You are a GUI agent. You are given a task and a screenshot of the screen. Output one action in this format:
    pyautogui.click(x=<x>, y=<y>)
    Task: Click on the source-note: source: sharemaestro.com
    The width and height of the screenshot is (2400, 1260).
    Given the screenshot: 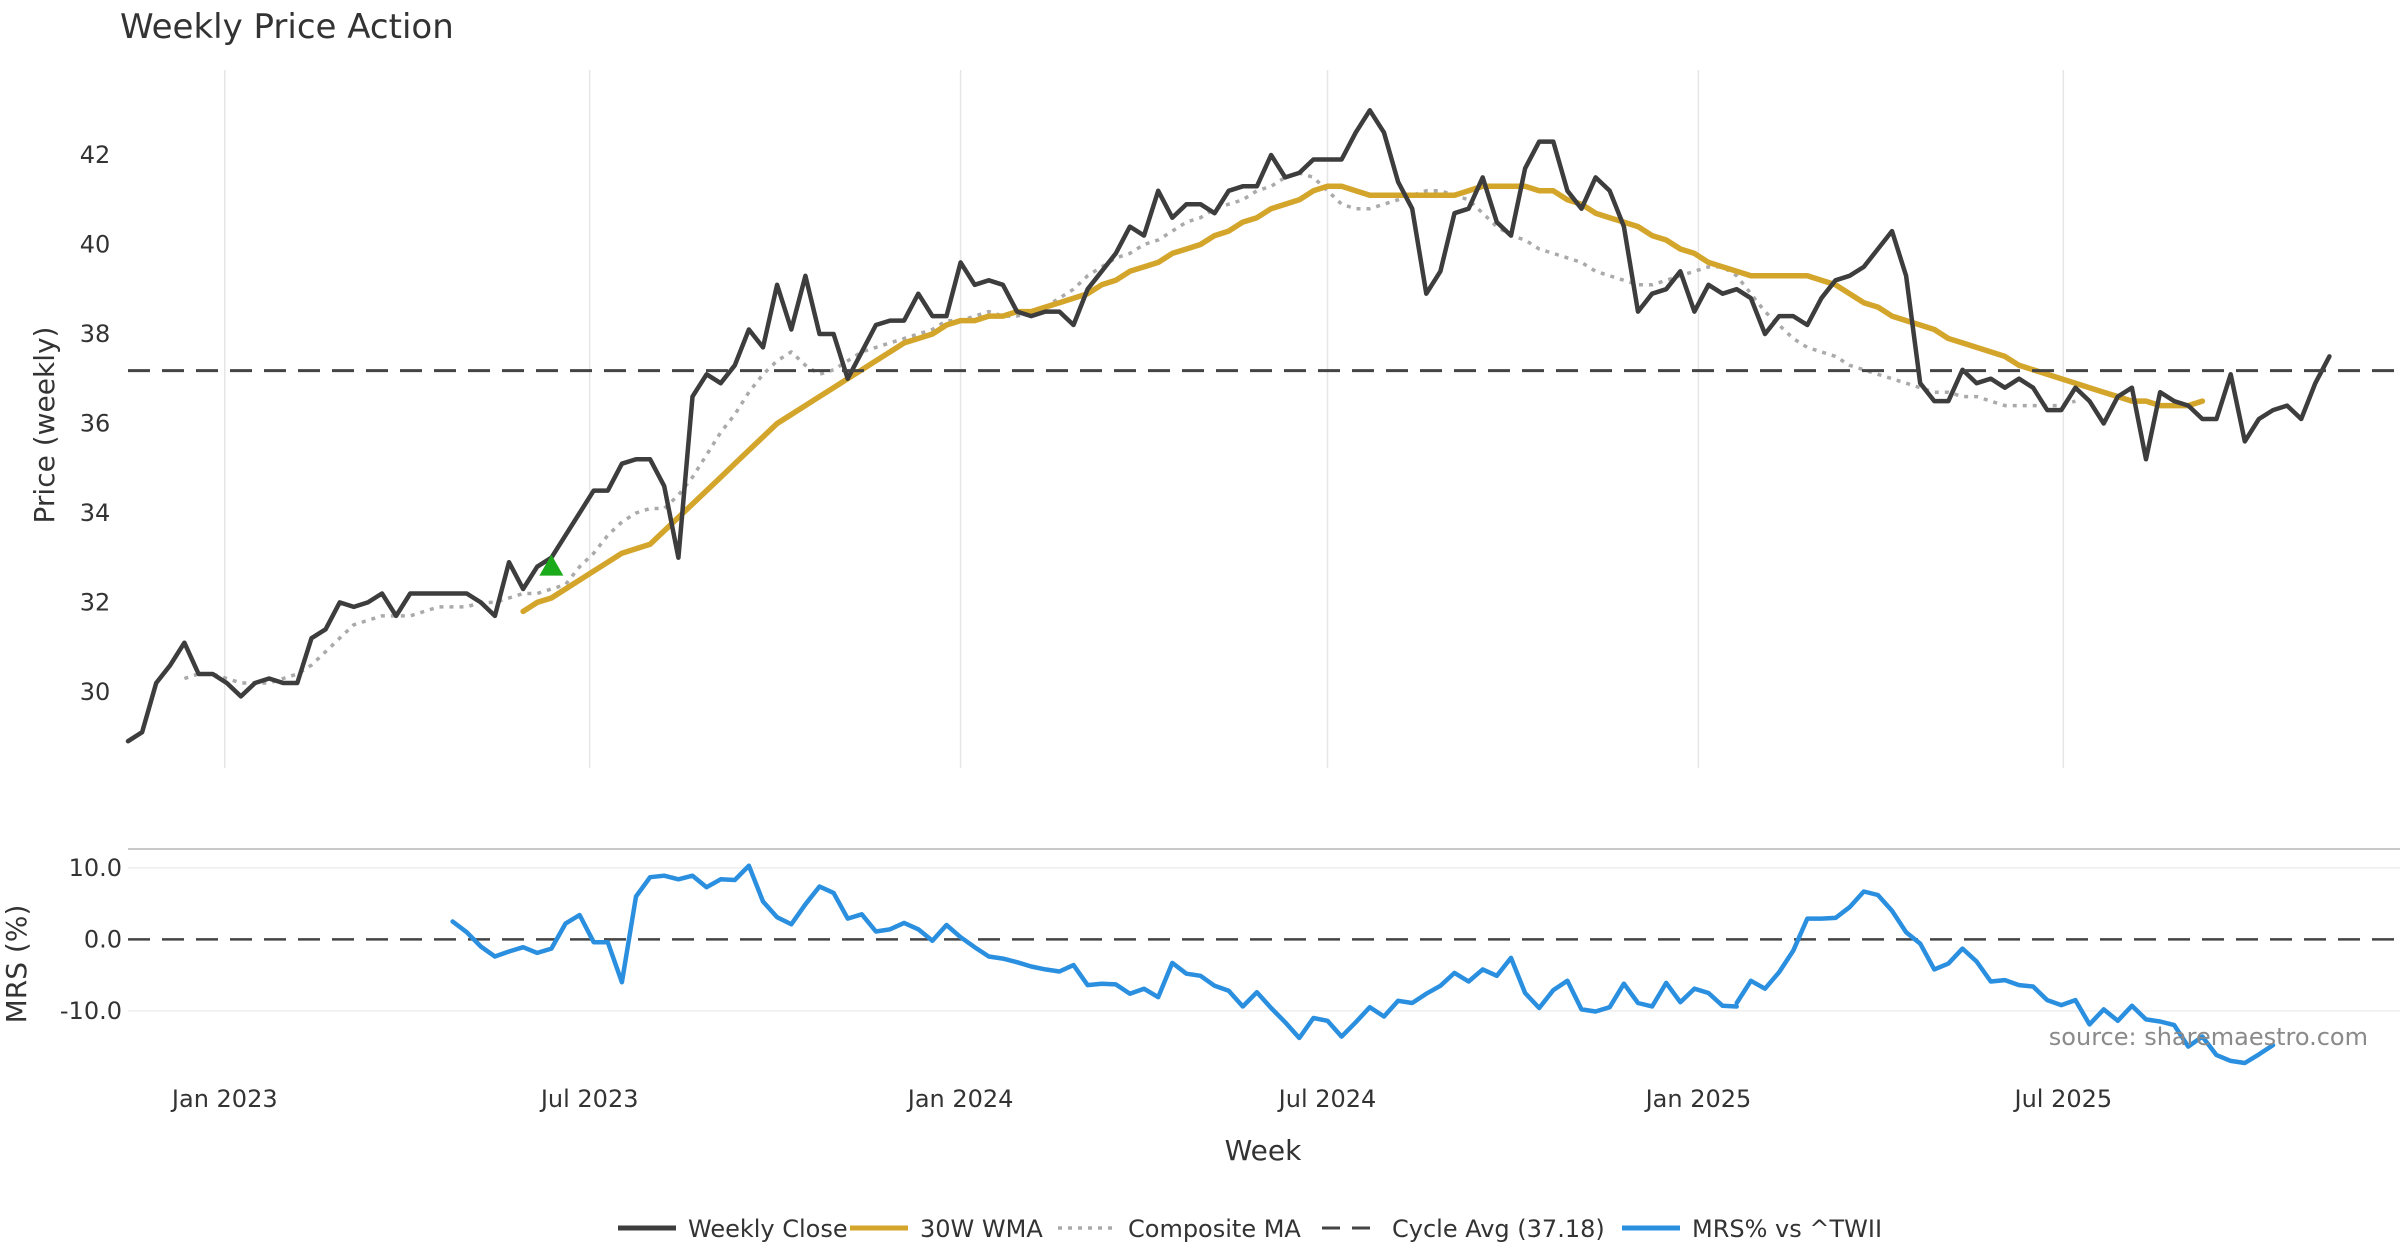 What is the action you would take?
    pyautogui.click(x=2208, y=1037)
    